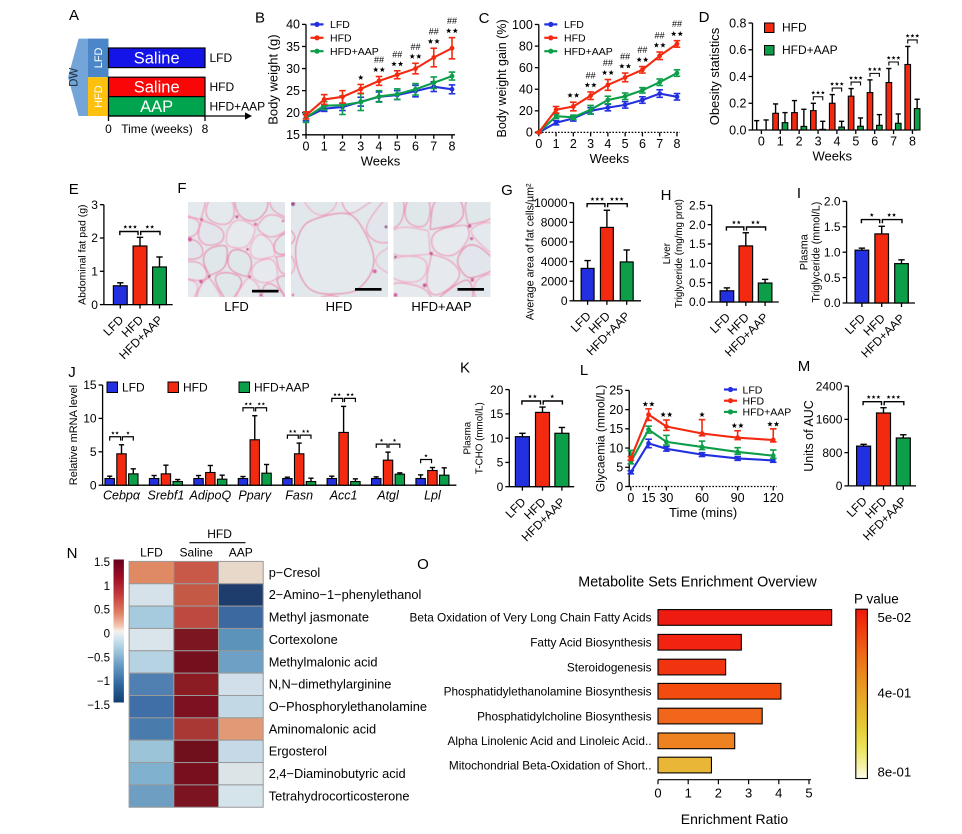  What do you see at coordinates (550, 765) in the screenshot?
I see `svg-text:Mitochondrial Beta-Oxidation o: Mitochondrial Beta-Oxidation of Short..` at bounding box center [550, 765].